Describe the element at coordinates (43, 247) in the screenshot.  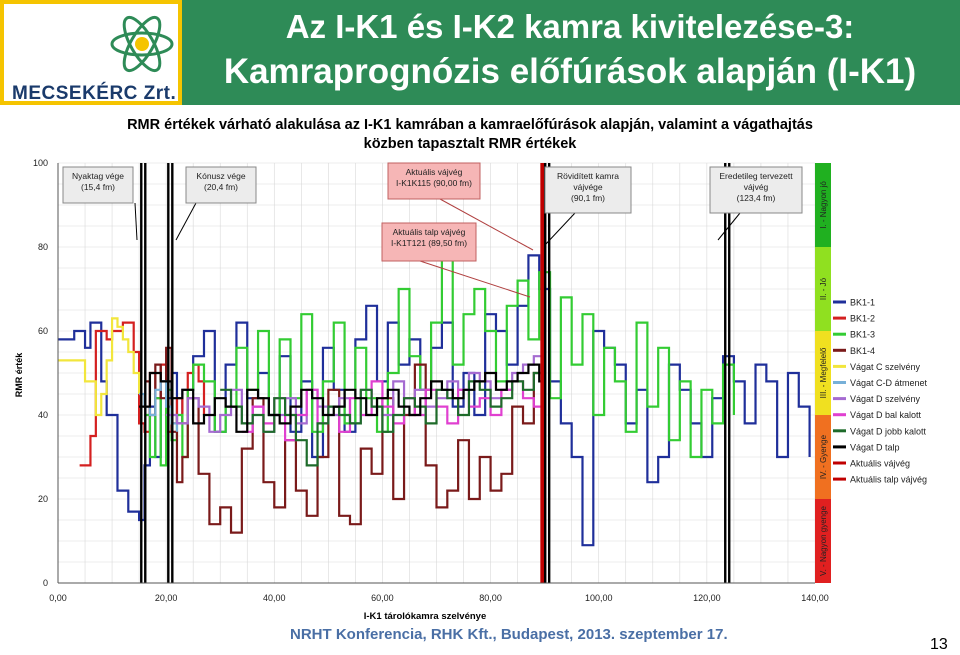
I see `y-tick-label: 80` at that location.